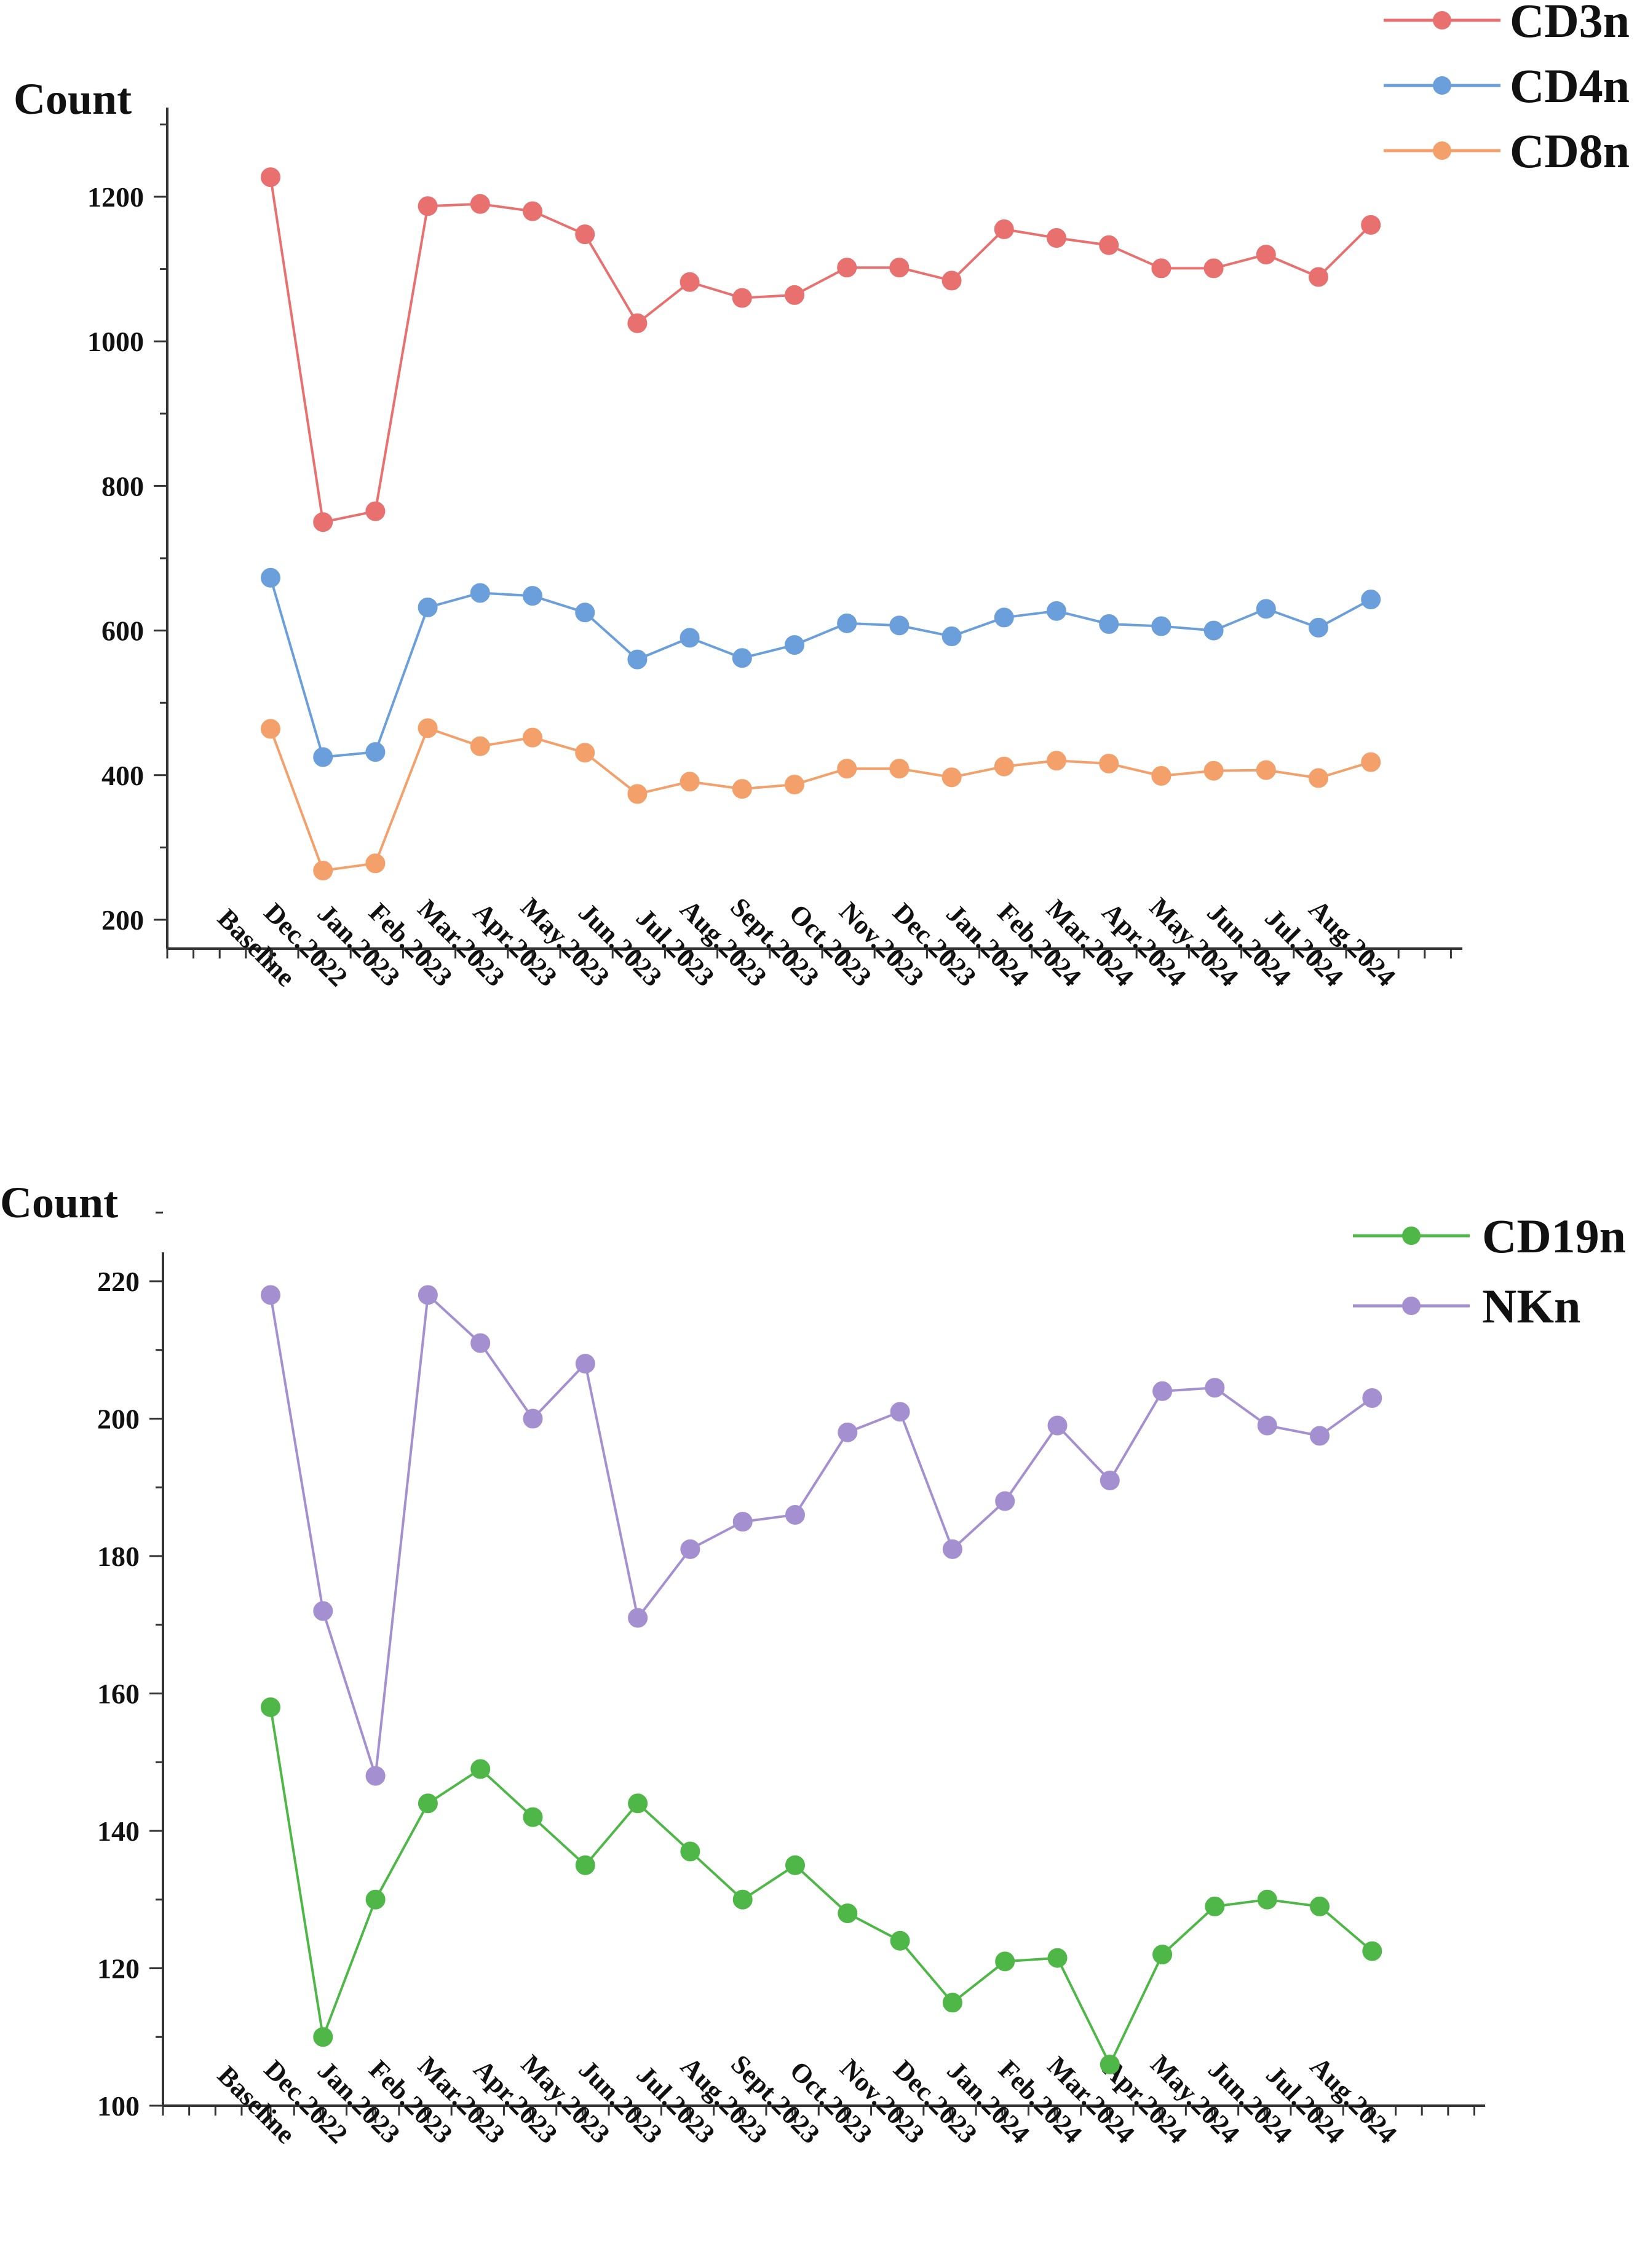  What do you see at coordinates (119, 1556) in the screenshot?
I see `y-tick-label: 180` at bounding box center [119, 1556].